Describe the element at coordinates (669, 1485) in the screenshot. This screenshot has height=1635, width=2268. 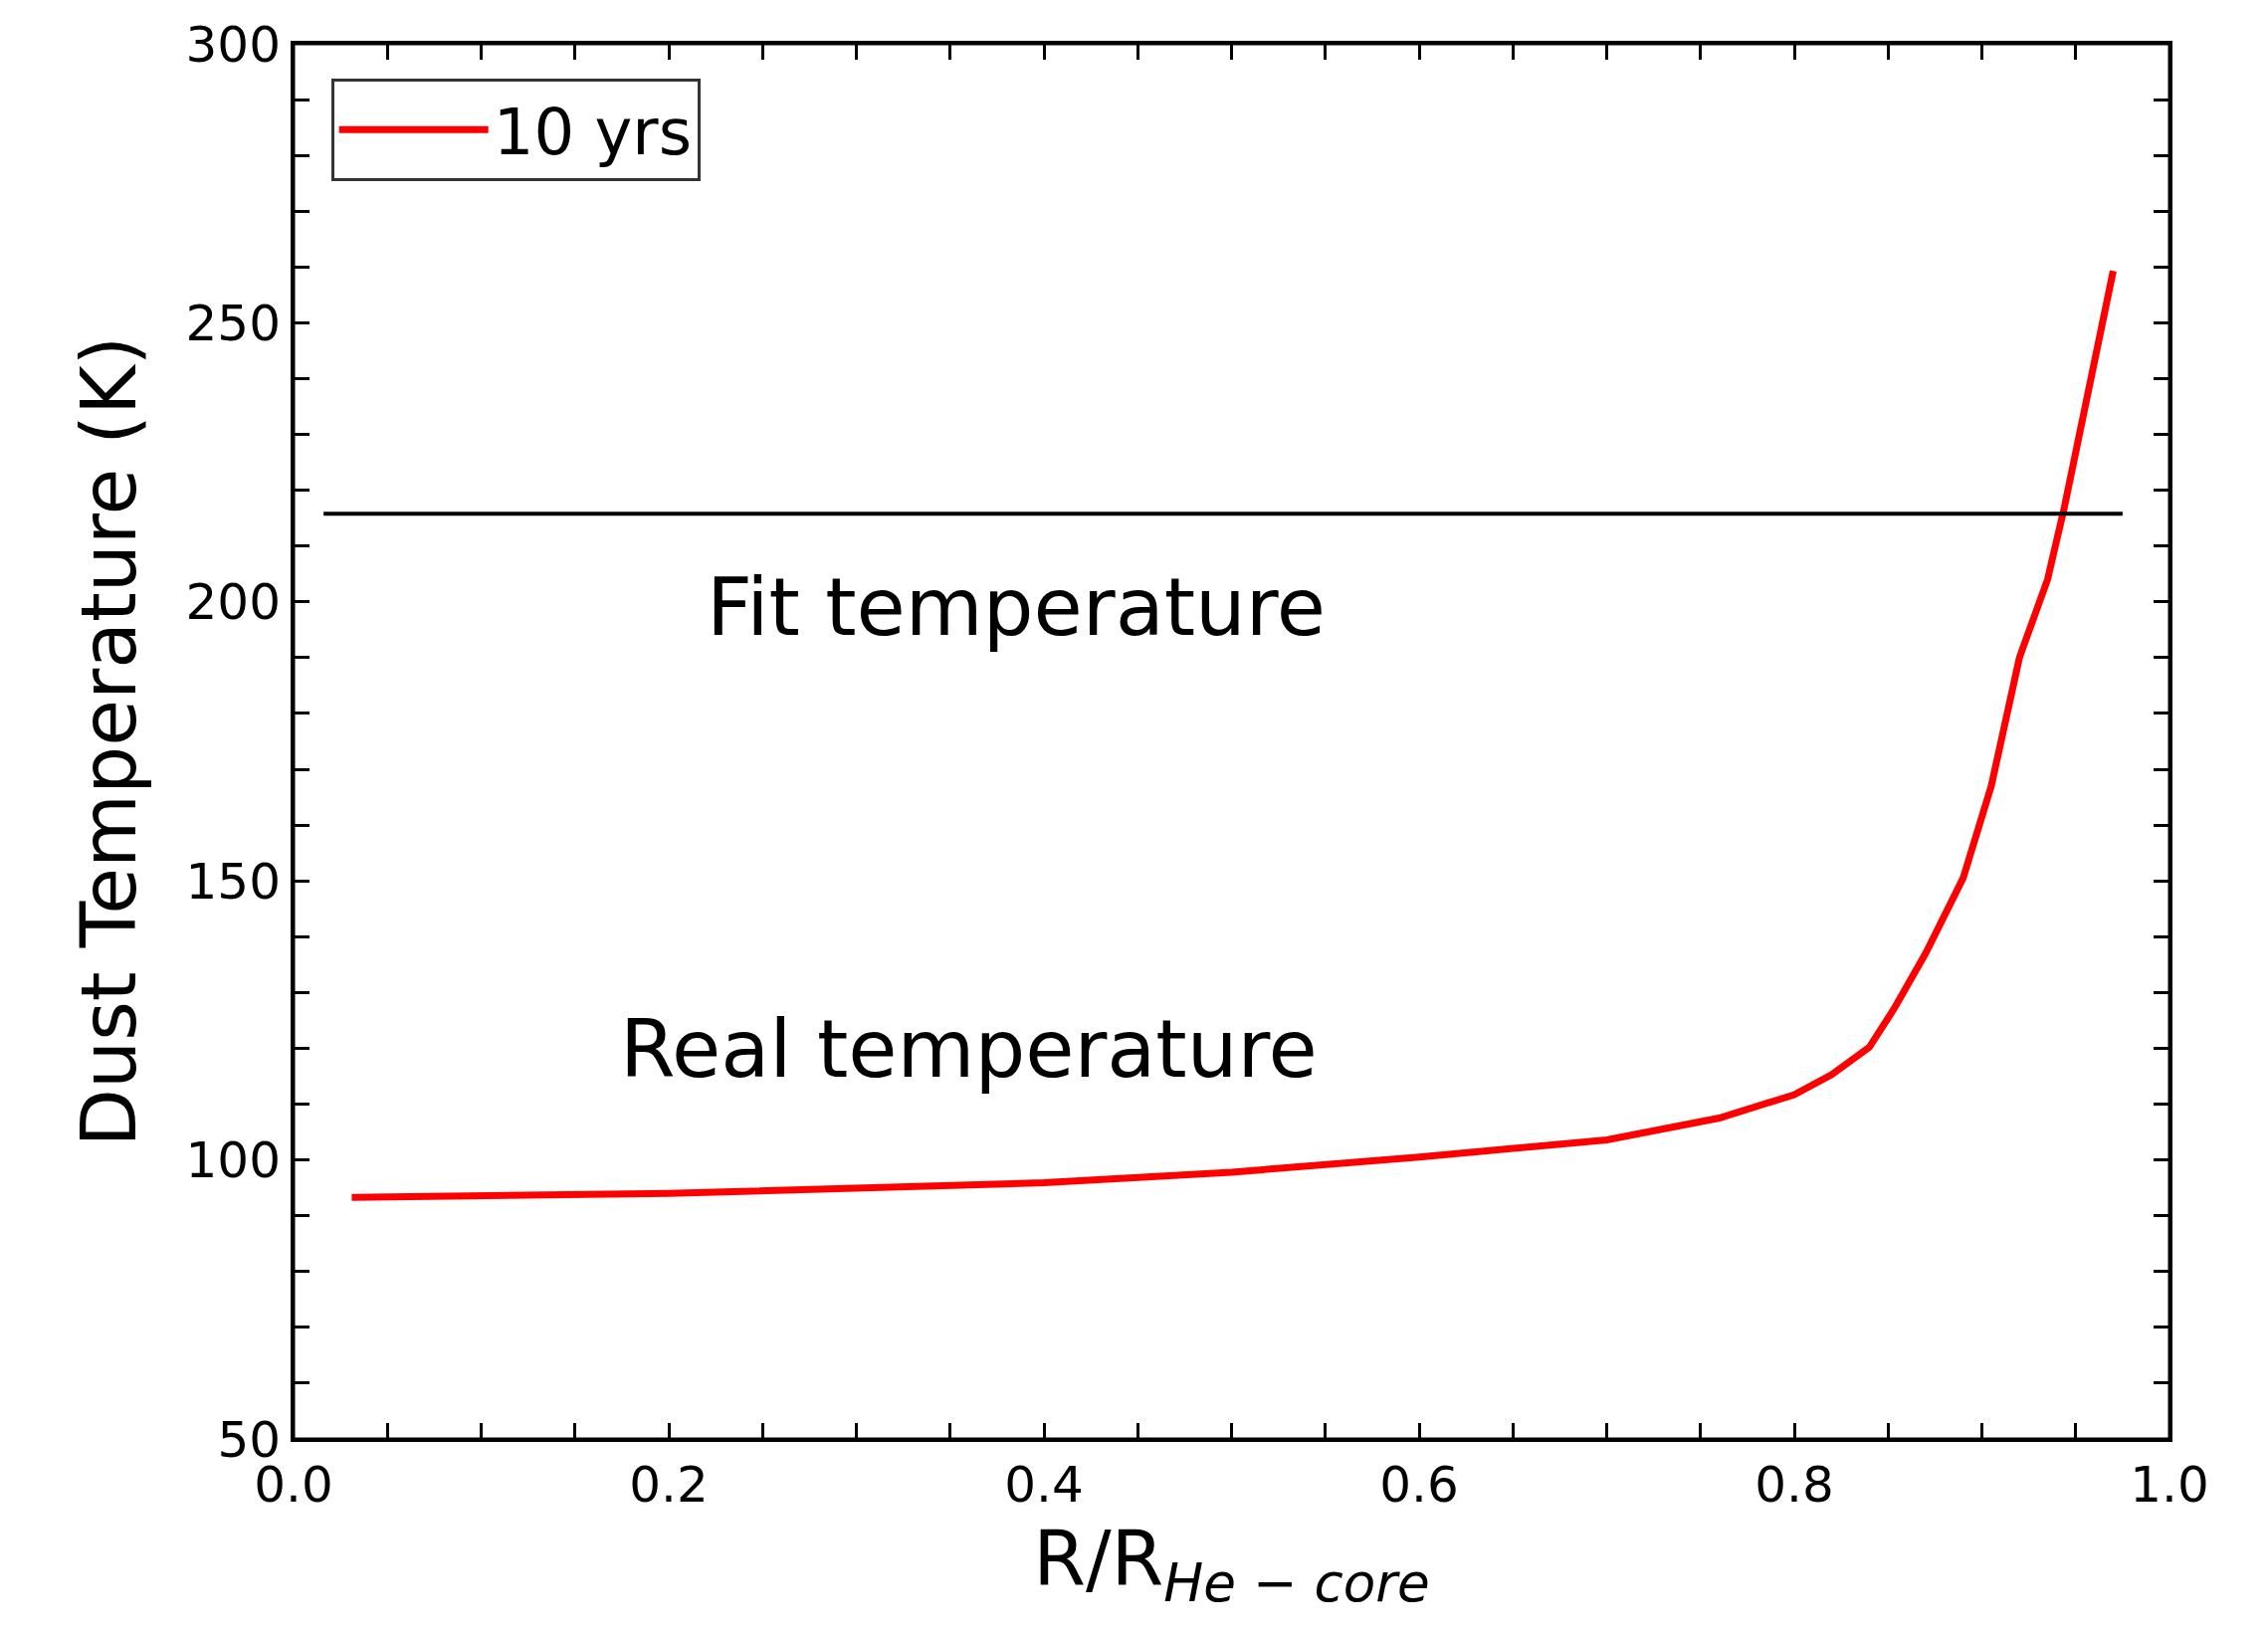
I see `x-tick-label: 0.2` at that location.